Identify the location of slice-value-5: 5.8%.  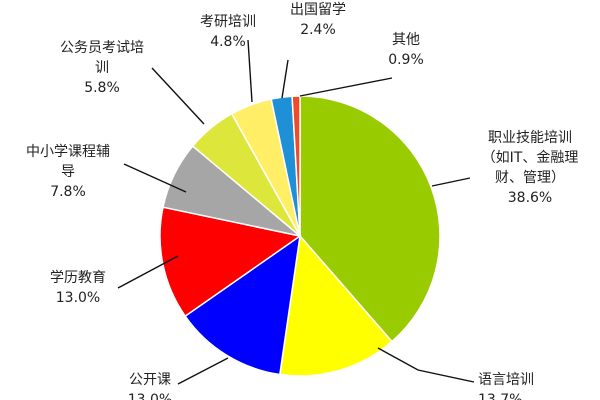
(102, 88).